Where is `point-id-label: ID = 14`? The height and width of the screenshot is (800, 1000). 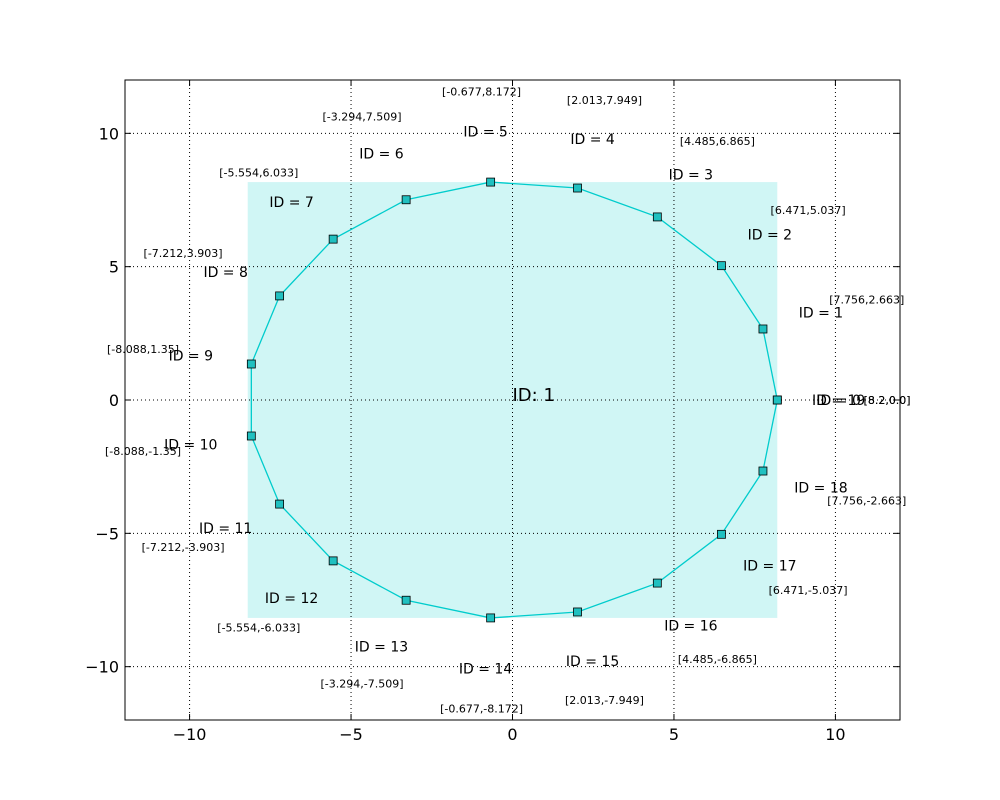 point-id-label: ID = 14 is located at coordinates (485, 669).